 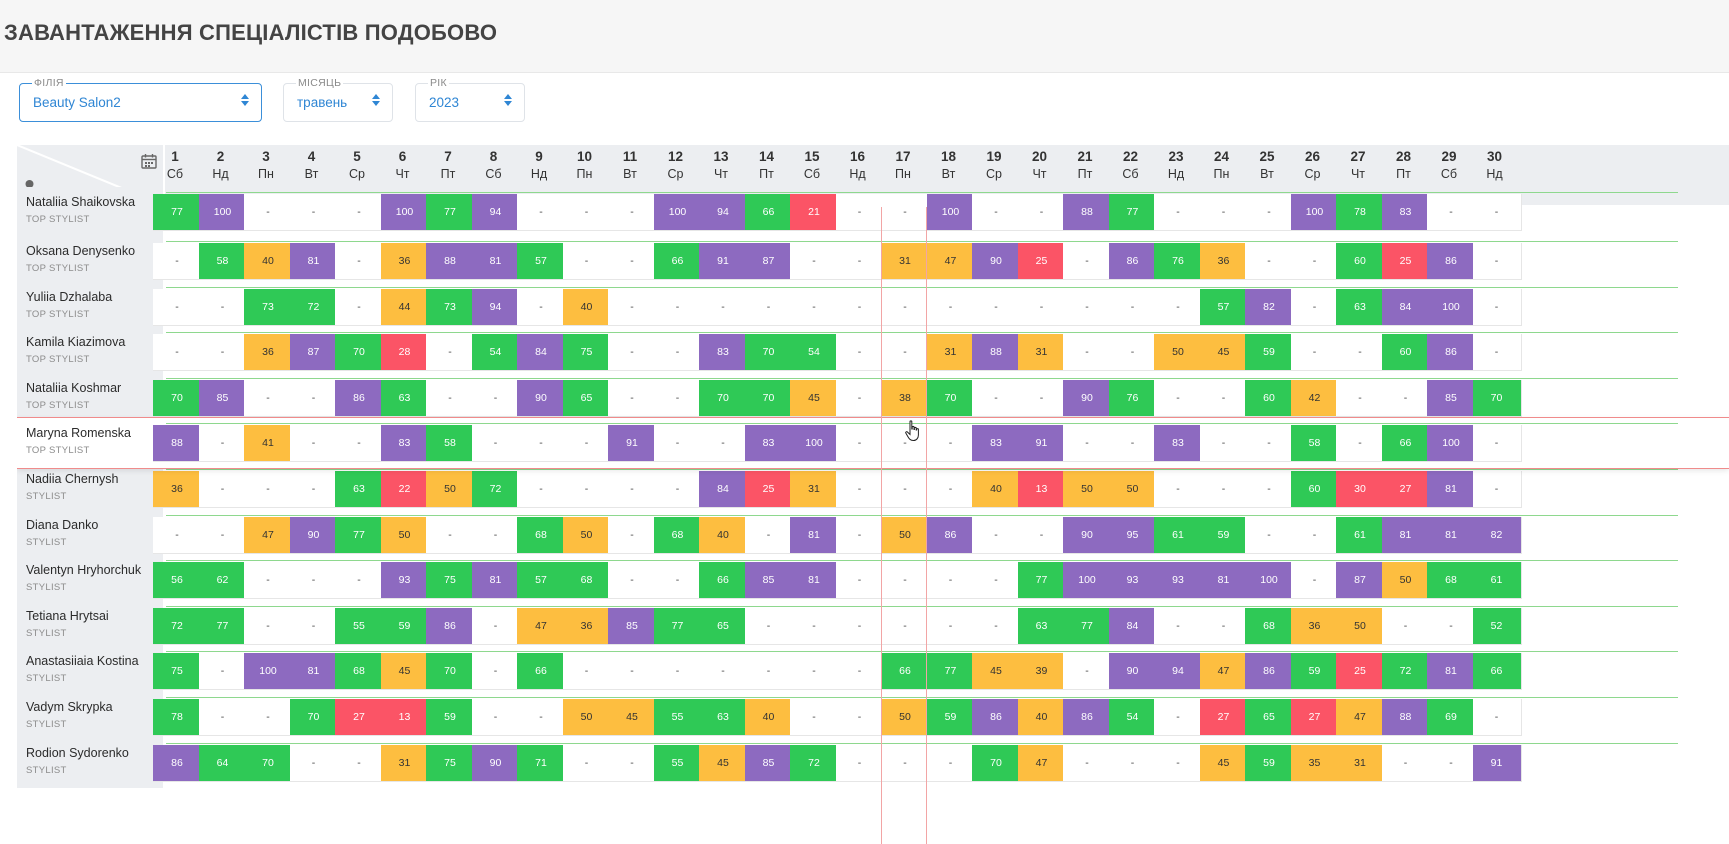 I want to click on load-cell: 94, so click(x=496, y=307).